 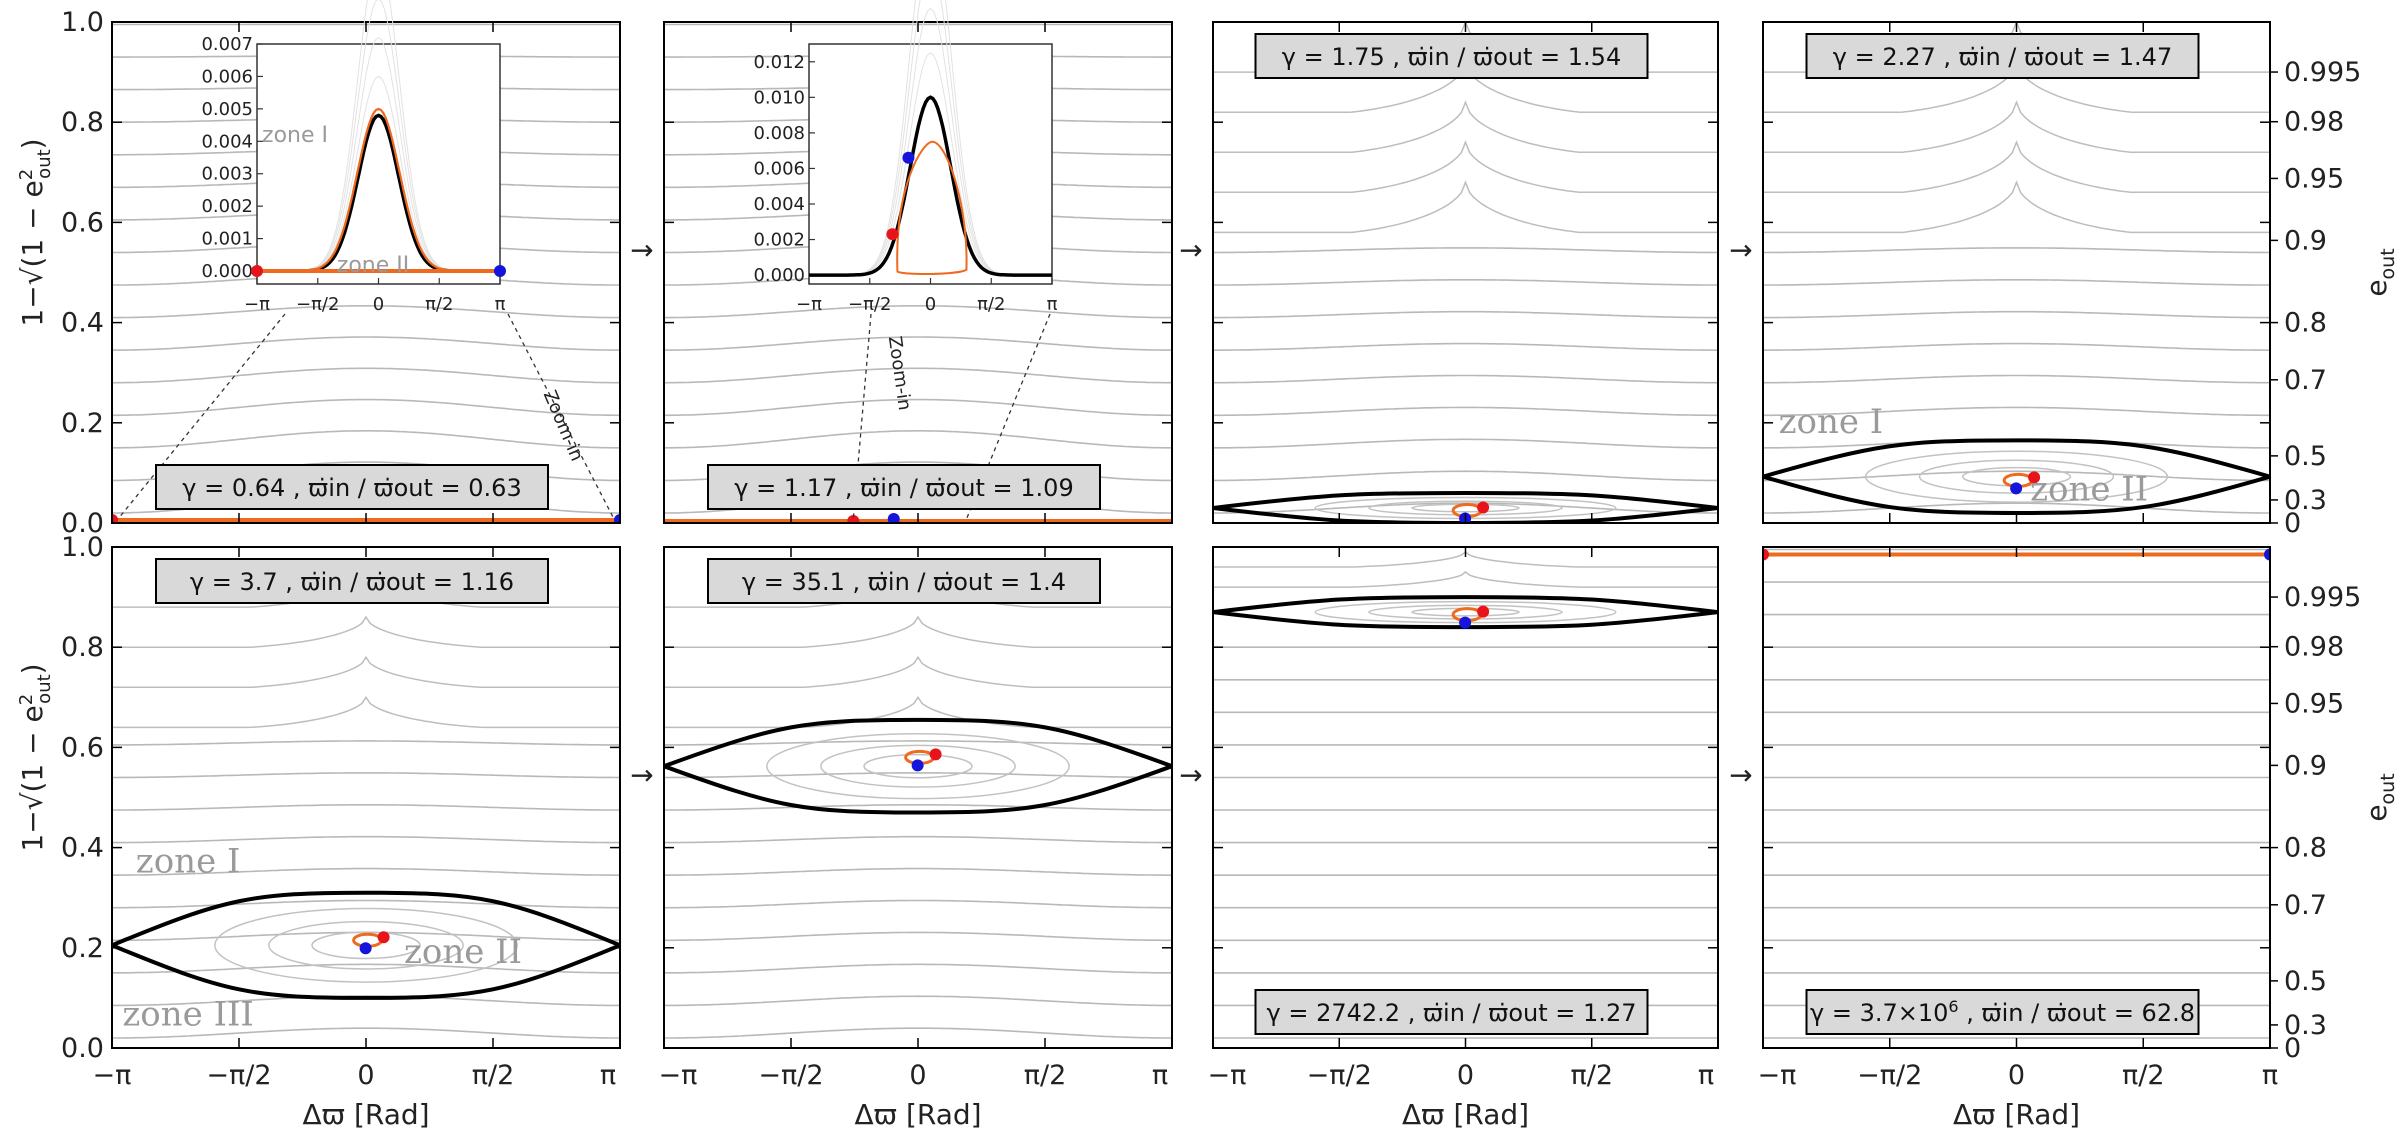 What do you see at coordinates (1339, 1075) in the screenshot?
I see `x-tick-label: −π/2` at bounding box center [1339, 1075].